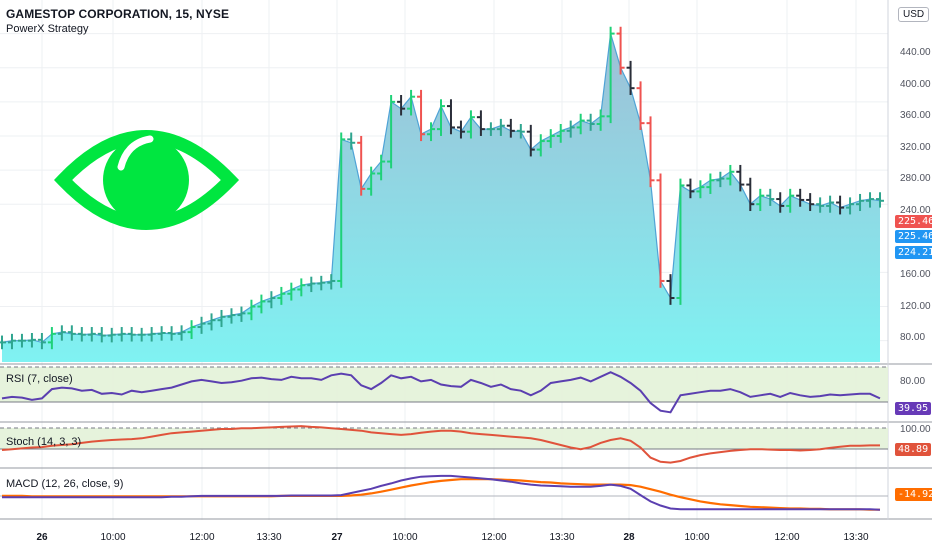 The height and width of the screenshot is (550, 932). Describe the element at coordinates (915, 306) in the screenshot. I see `price-tick: 120.00` at that location.